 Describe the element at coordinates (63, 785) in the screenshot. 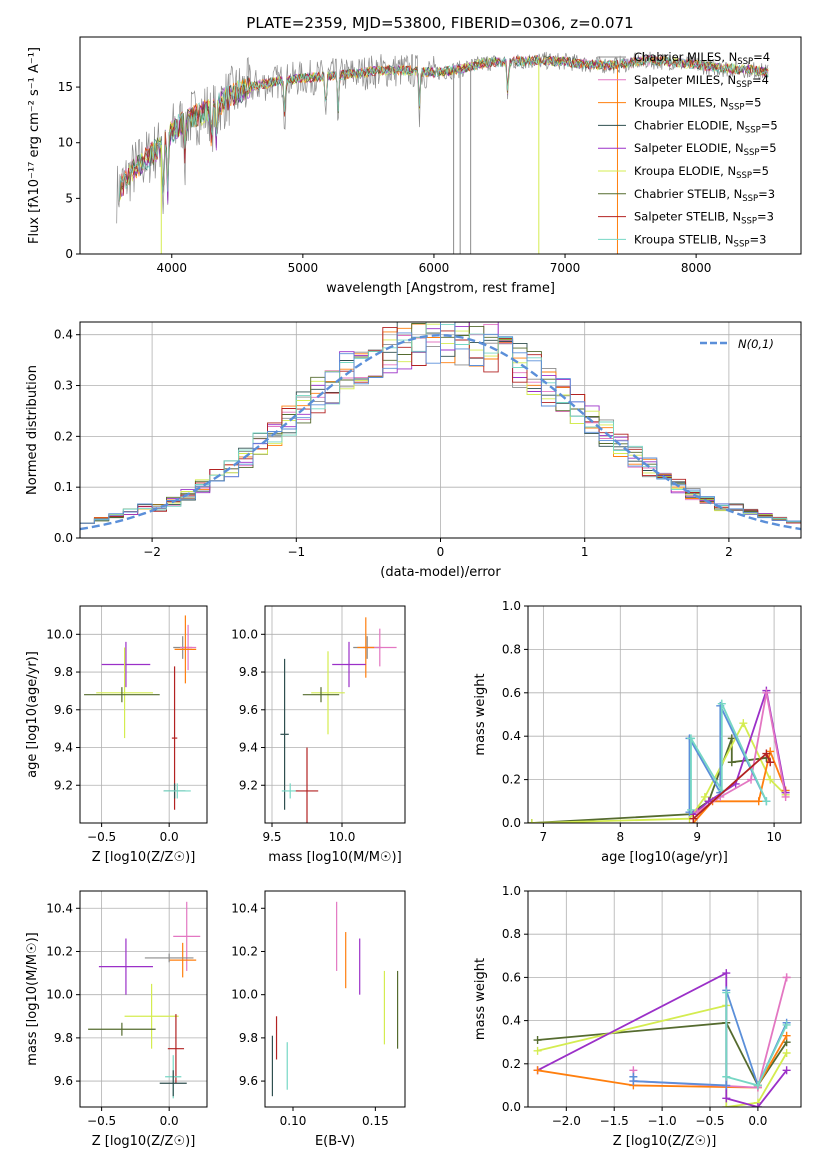

I see `y-tick-label: 9.2` at that location.